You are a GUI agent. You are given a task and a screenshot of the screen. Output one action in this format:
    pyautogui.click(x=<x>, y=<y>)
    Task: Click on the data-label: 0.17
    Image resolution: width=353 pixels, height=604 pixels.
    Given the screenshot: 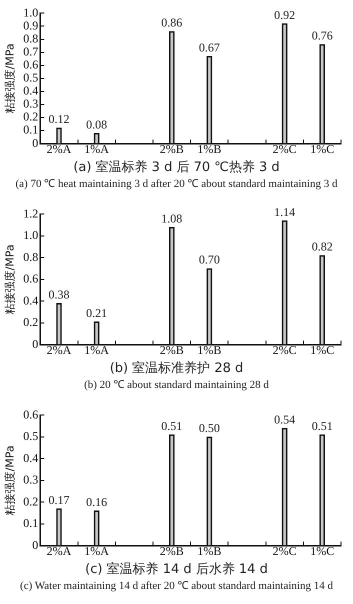 What is the action you would take?
    pyautogui.click(x=59, y=499)
    